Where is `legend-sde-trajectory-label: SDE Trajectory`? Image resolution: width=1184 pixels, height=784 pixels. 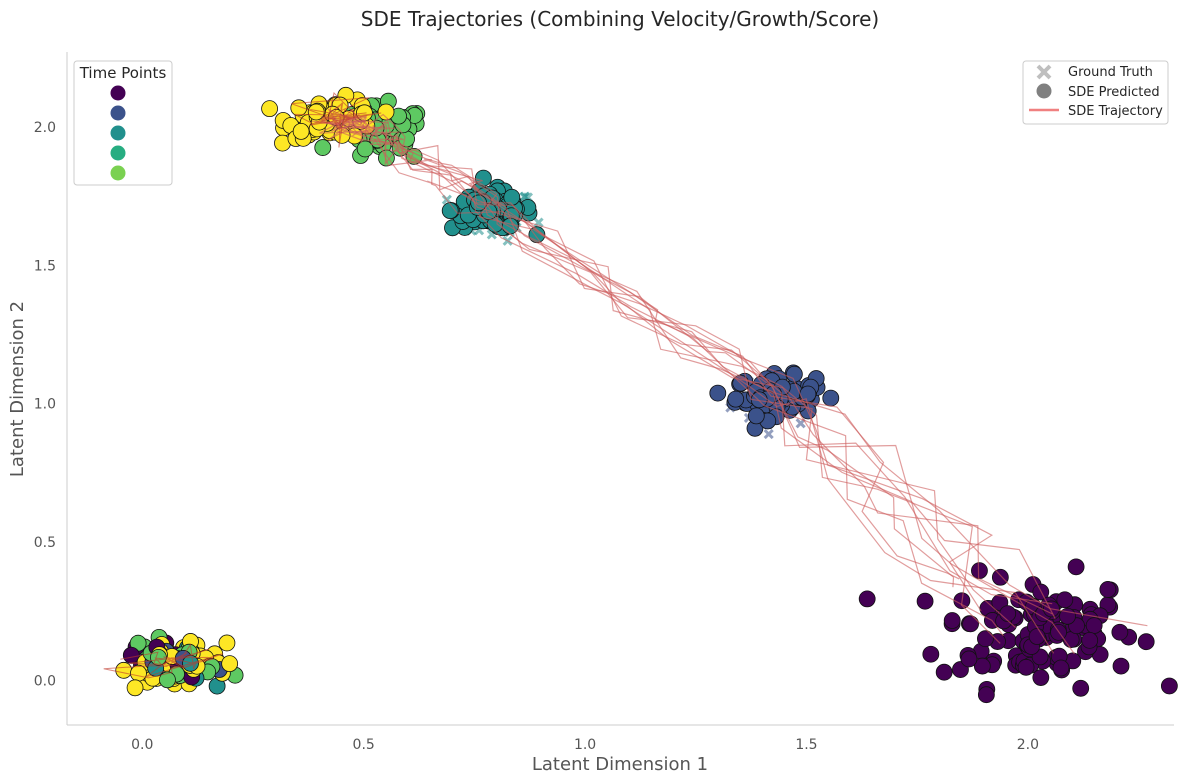
legend-sde-trajectory-label: SDE Trajectory is located at coordinates (1115, 111).